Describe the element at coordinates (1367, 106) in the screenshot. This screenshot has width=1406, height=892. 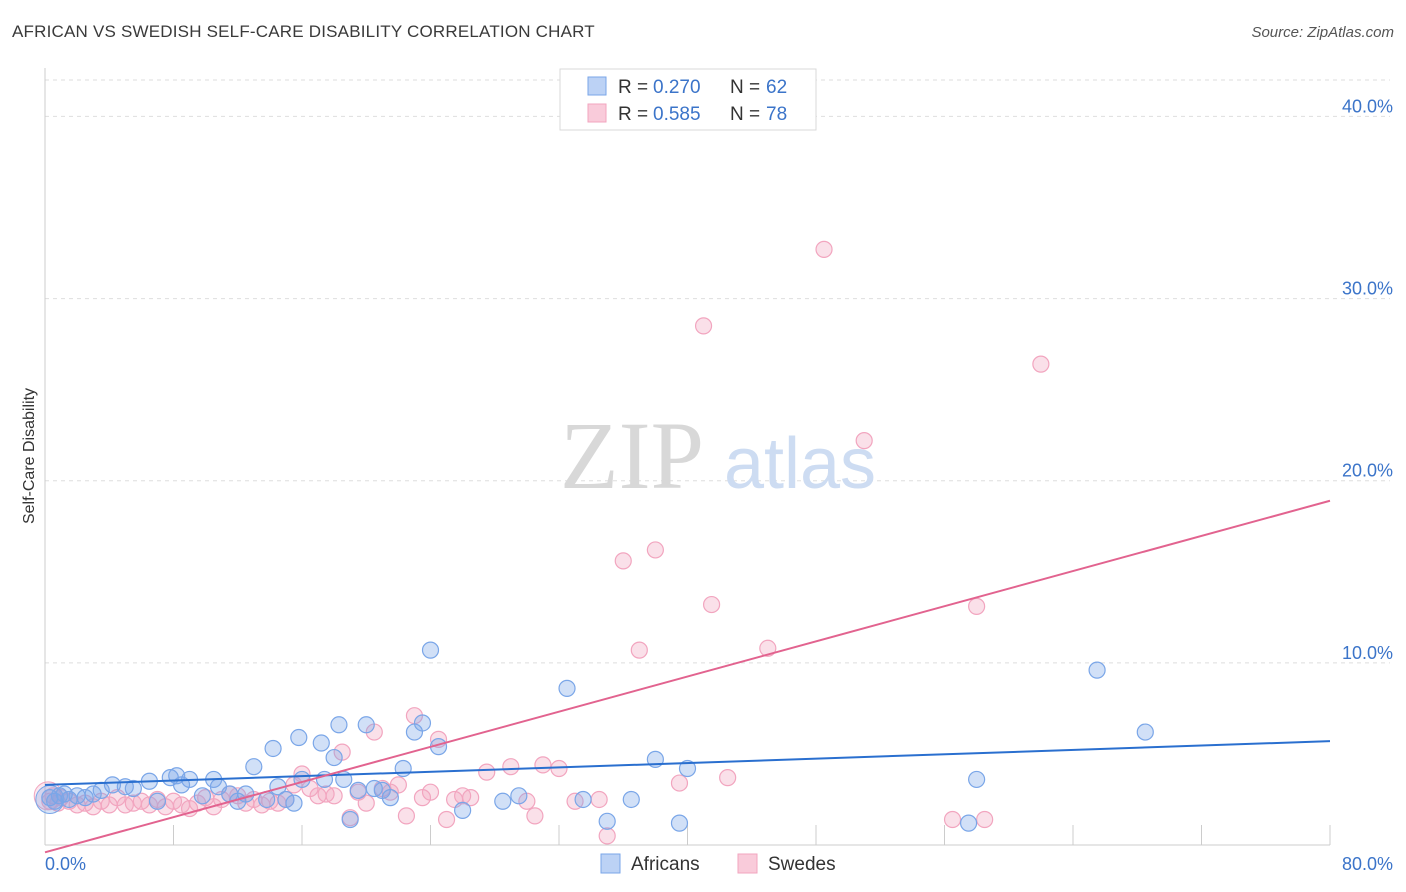
I see `y-tick-label: 40.0%` at that location.